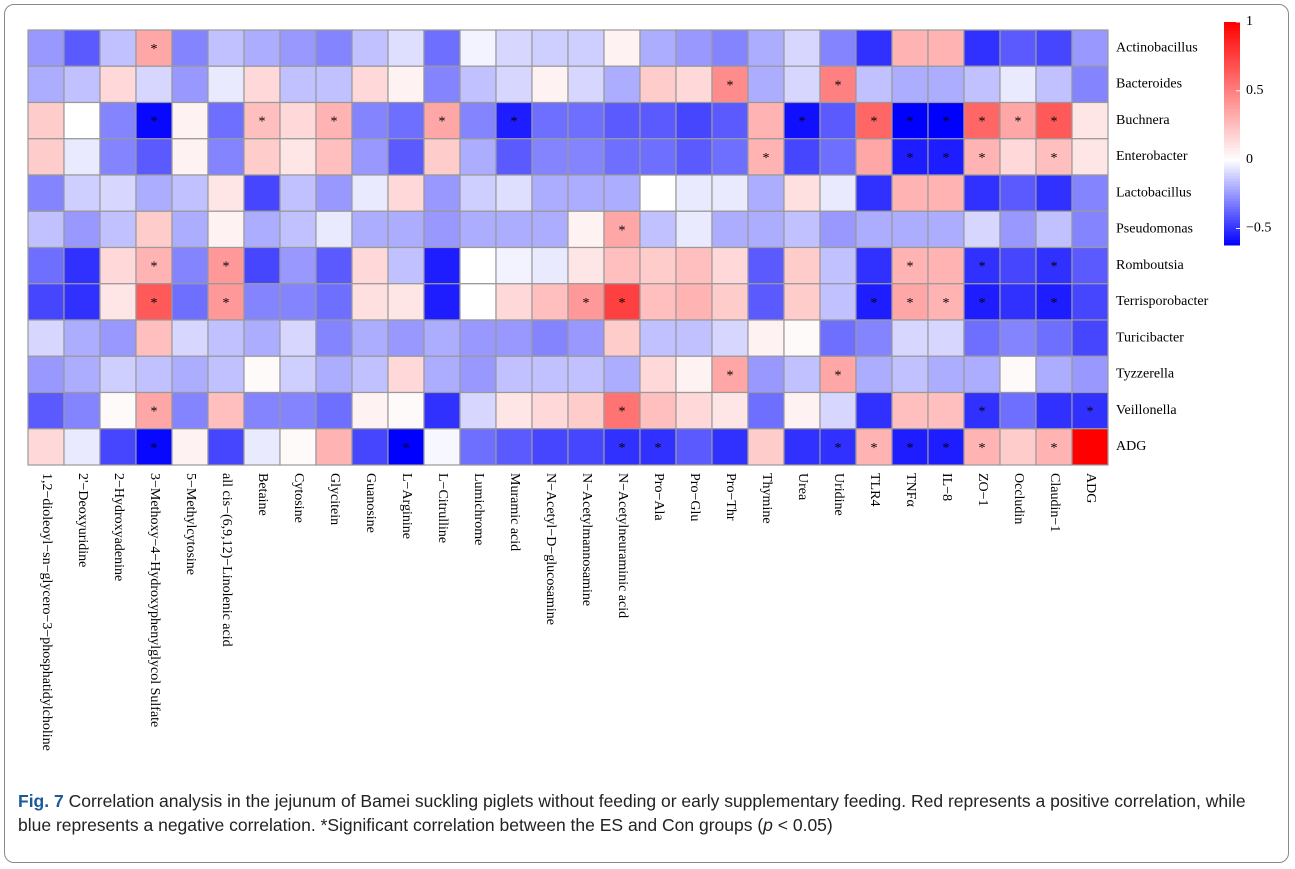 This screenshot has height=869, width=1295. Describe the element at coordinates (1090, 488) in the screenshot. I see `column-label: ADG` at that location.